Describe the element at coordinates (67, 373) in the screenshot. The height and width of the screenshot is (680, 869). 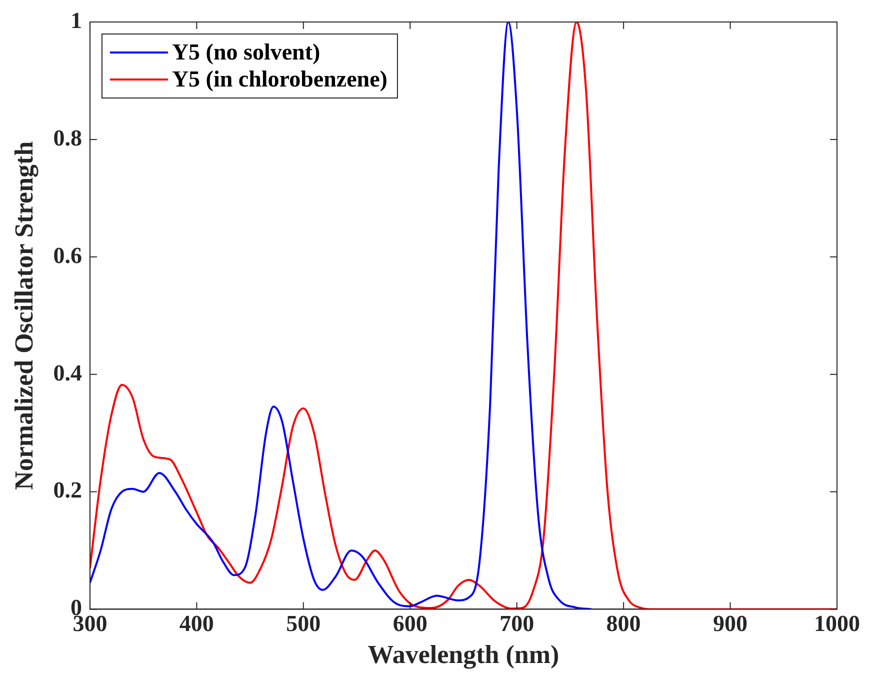
I see `y-tick-label: 0.4` at that location.